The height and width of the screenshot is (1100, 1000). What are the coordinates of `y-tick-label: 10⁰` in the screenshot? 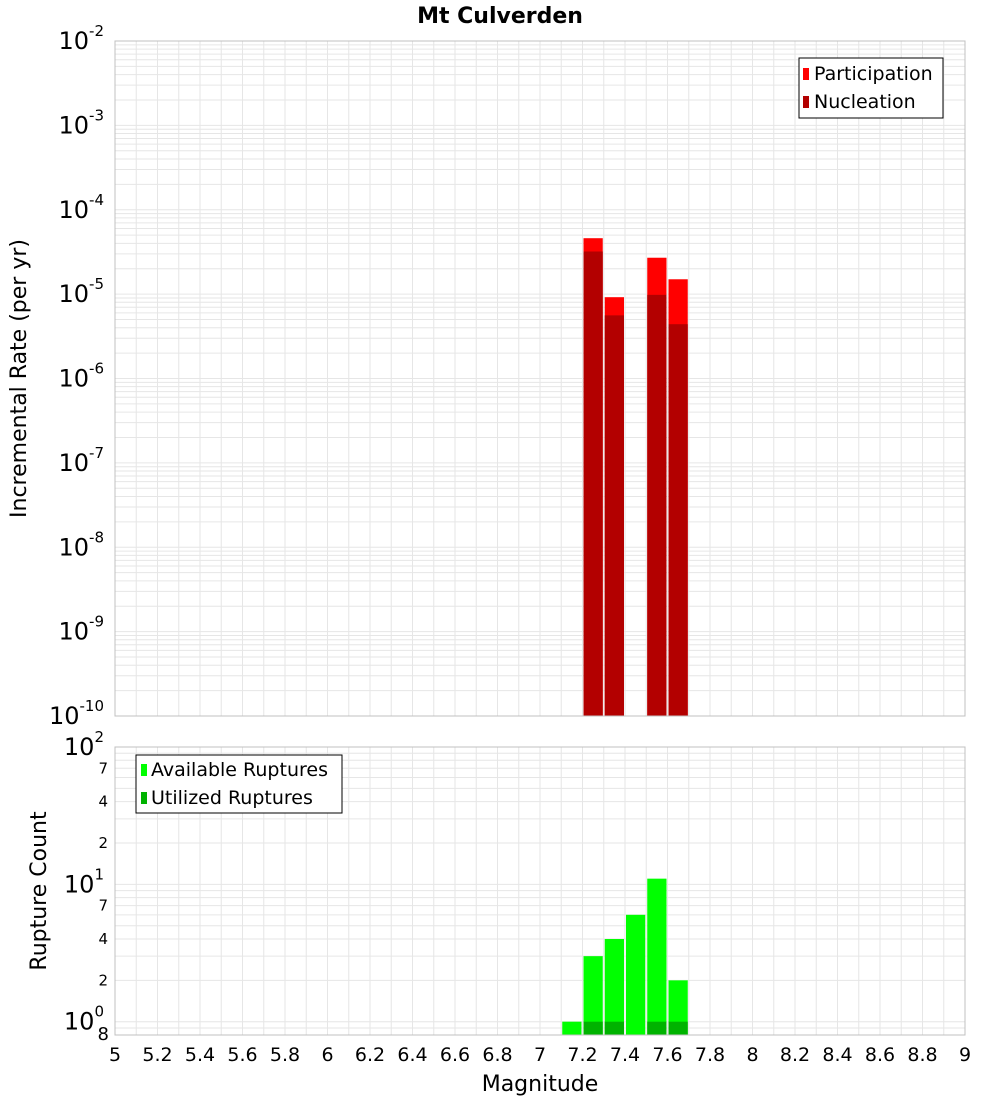 It's located at (84, 1019).